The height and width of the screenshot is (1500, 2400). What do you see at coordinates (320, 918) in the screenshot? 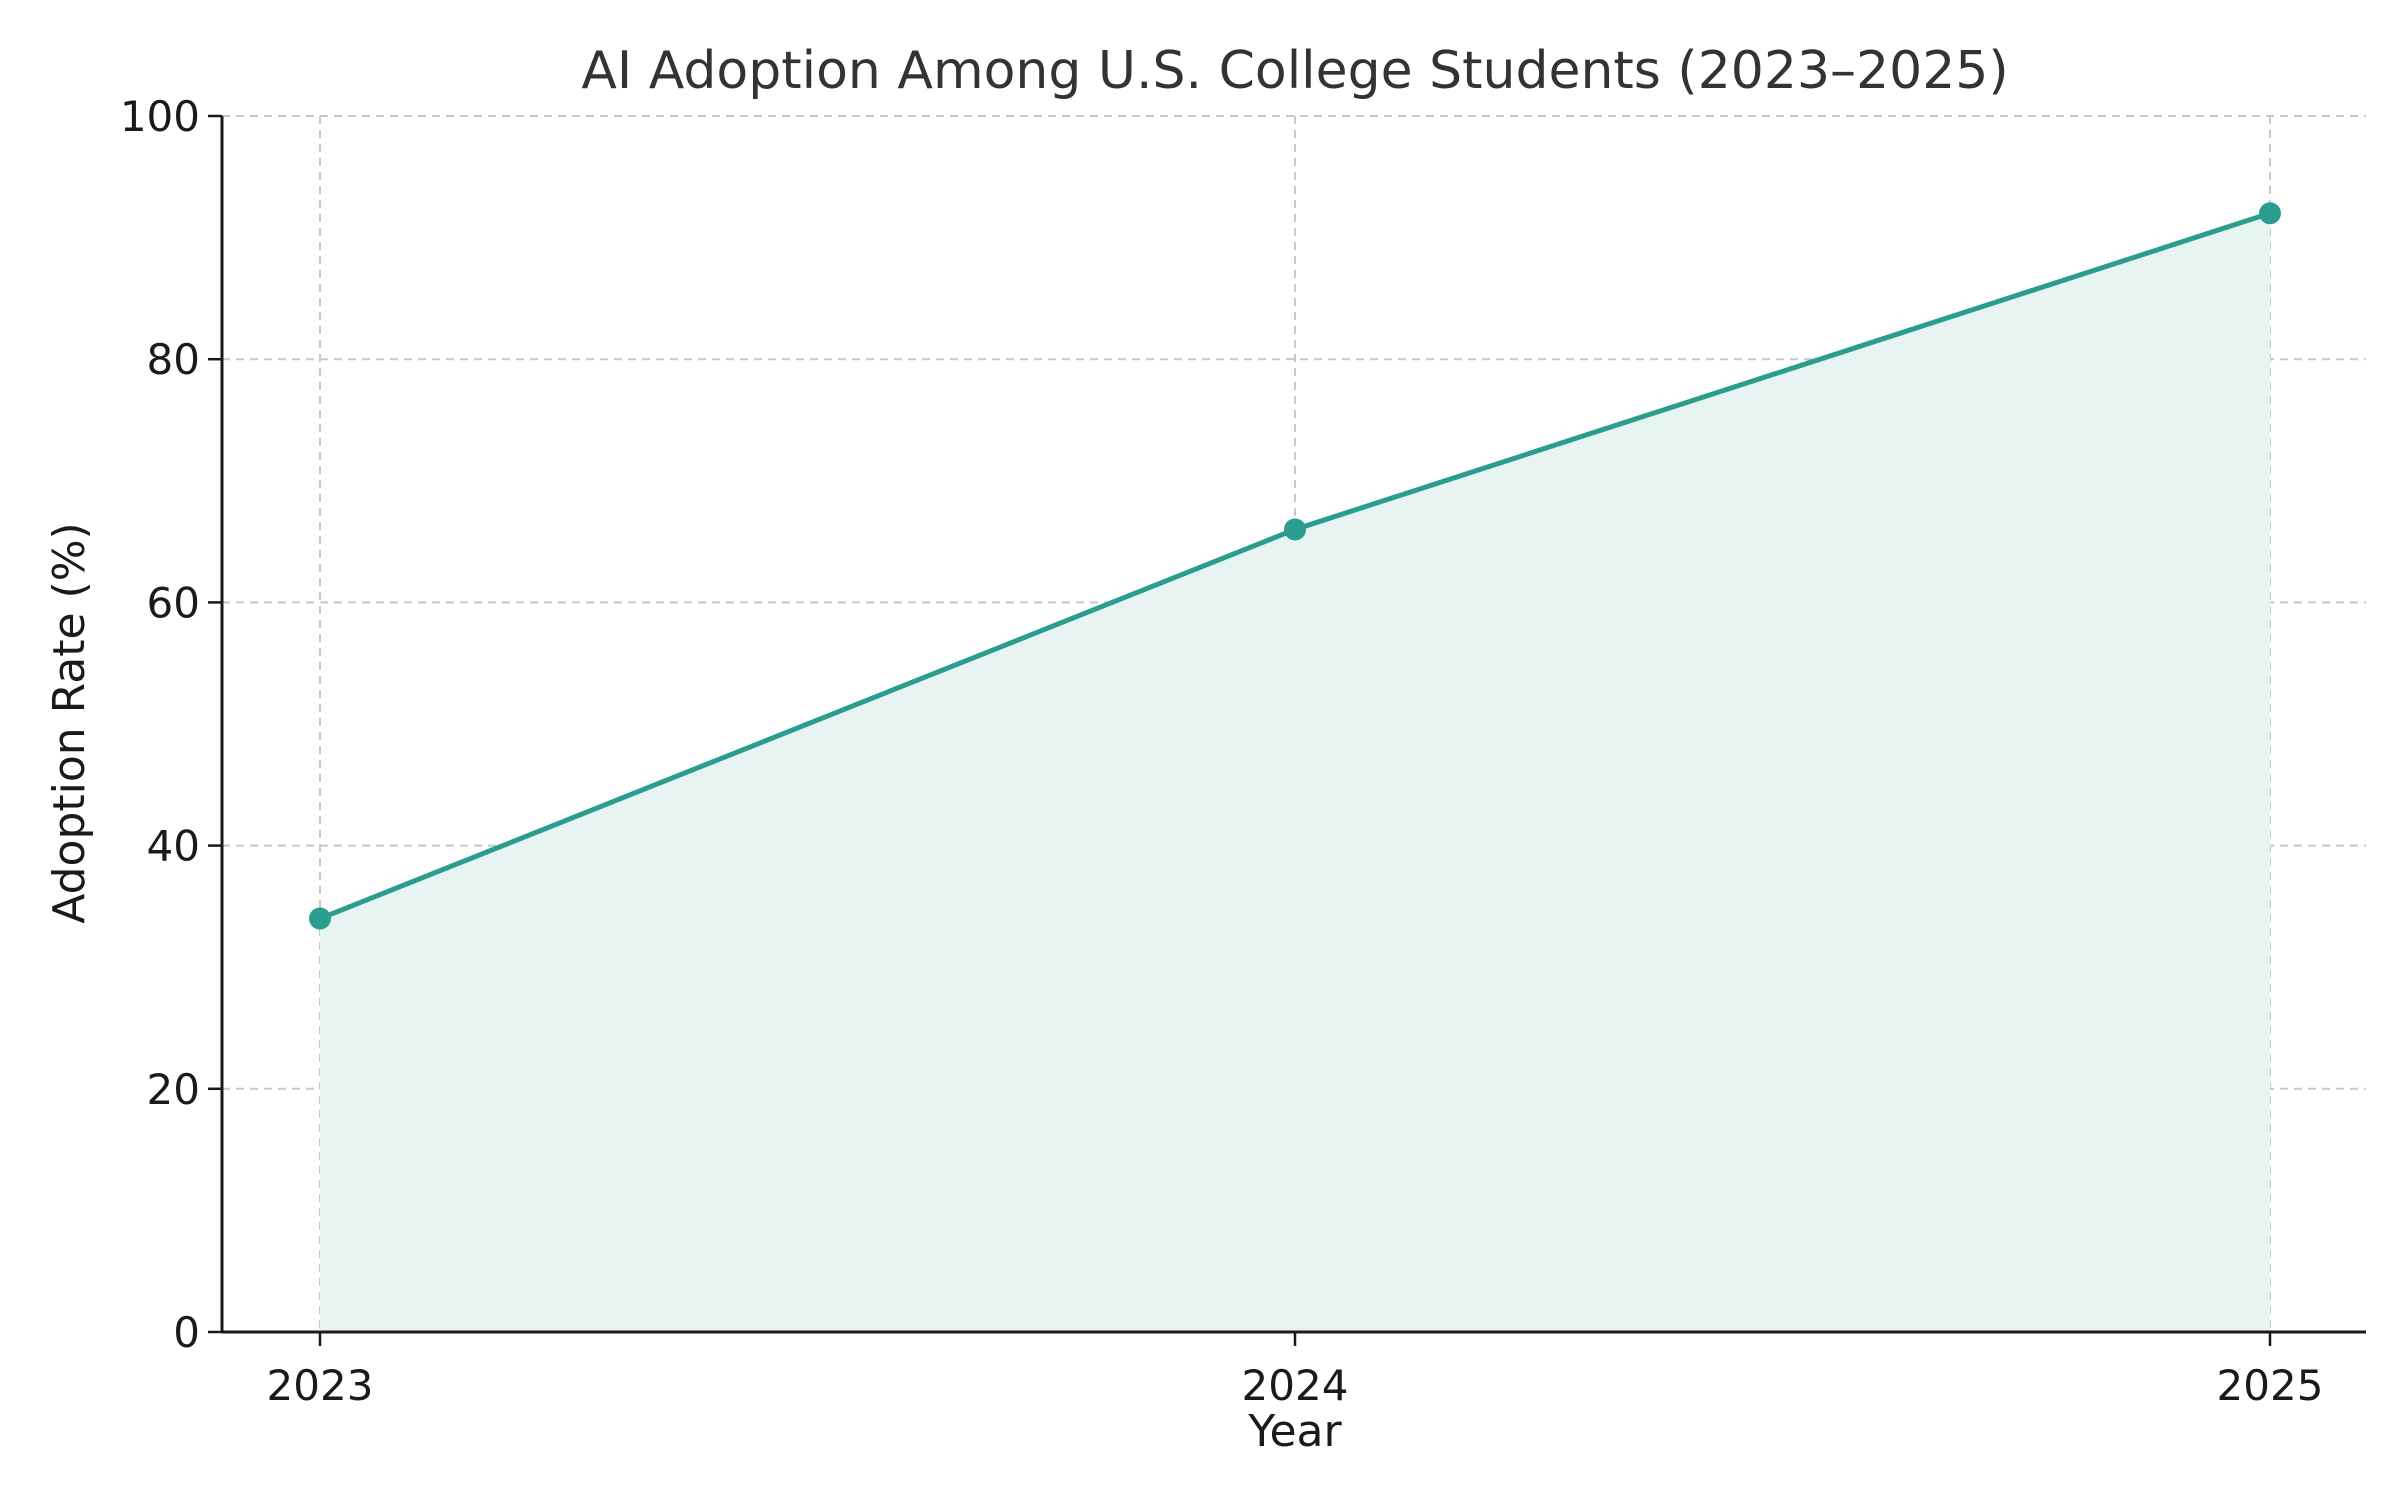
I see `data-point-2023` at bounding box center [320, 918].